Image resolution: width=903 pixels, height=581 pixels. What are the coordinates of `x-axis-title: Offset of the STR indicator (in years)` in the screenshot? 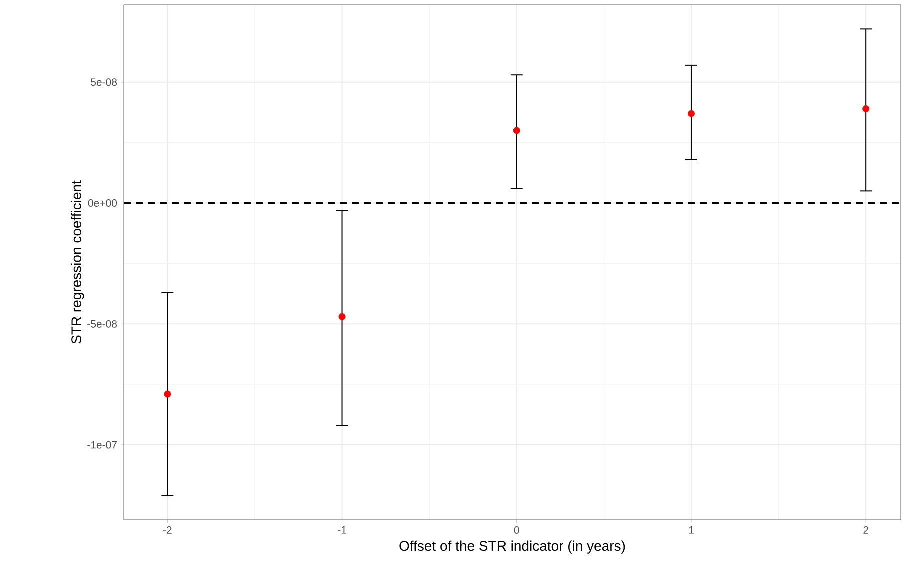 It's located at (513, 547).